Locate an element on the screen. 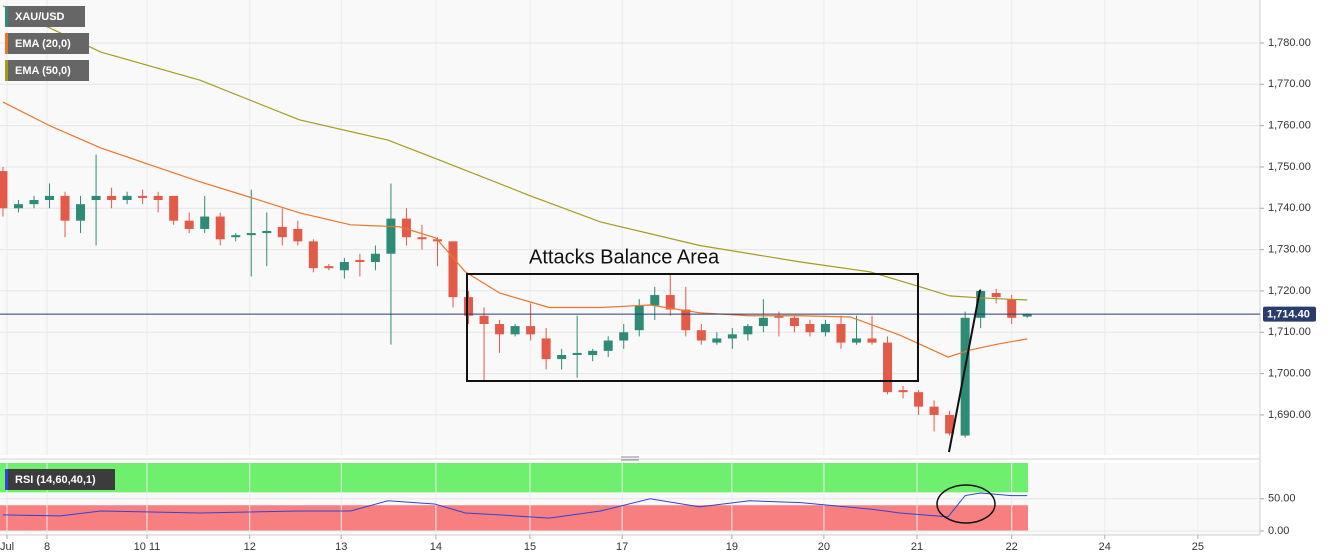 The width and height of the screenshot is (1331, 558). separator-handle is located at coordinates (630, 458).